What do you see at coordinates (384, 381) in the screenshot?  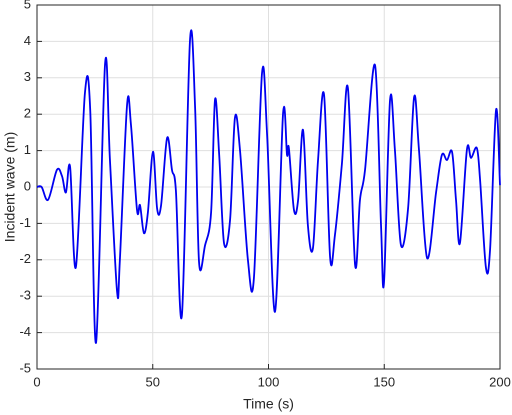 I see `x-tick-label: 150` at bounding box center [384, 381].